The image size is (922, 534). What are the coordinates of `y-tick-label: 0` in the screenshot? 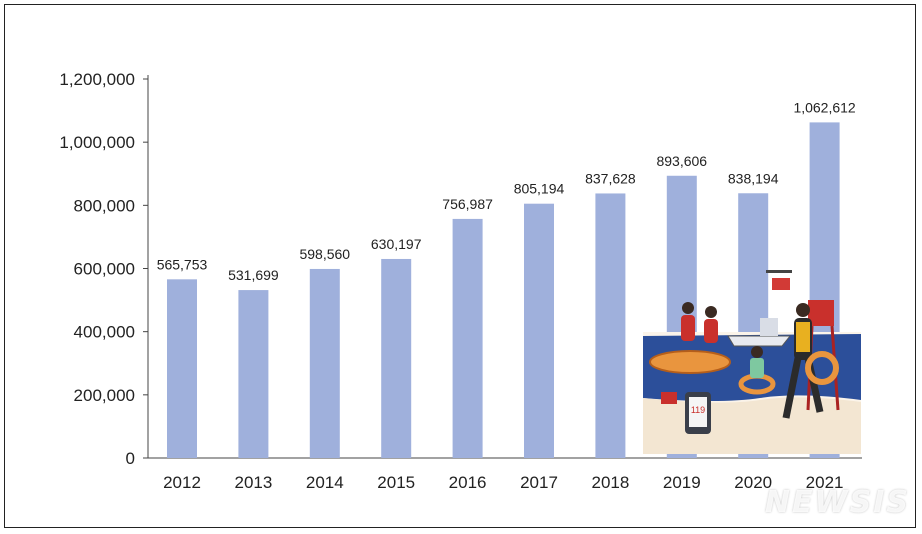 It's located at (130, 458).